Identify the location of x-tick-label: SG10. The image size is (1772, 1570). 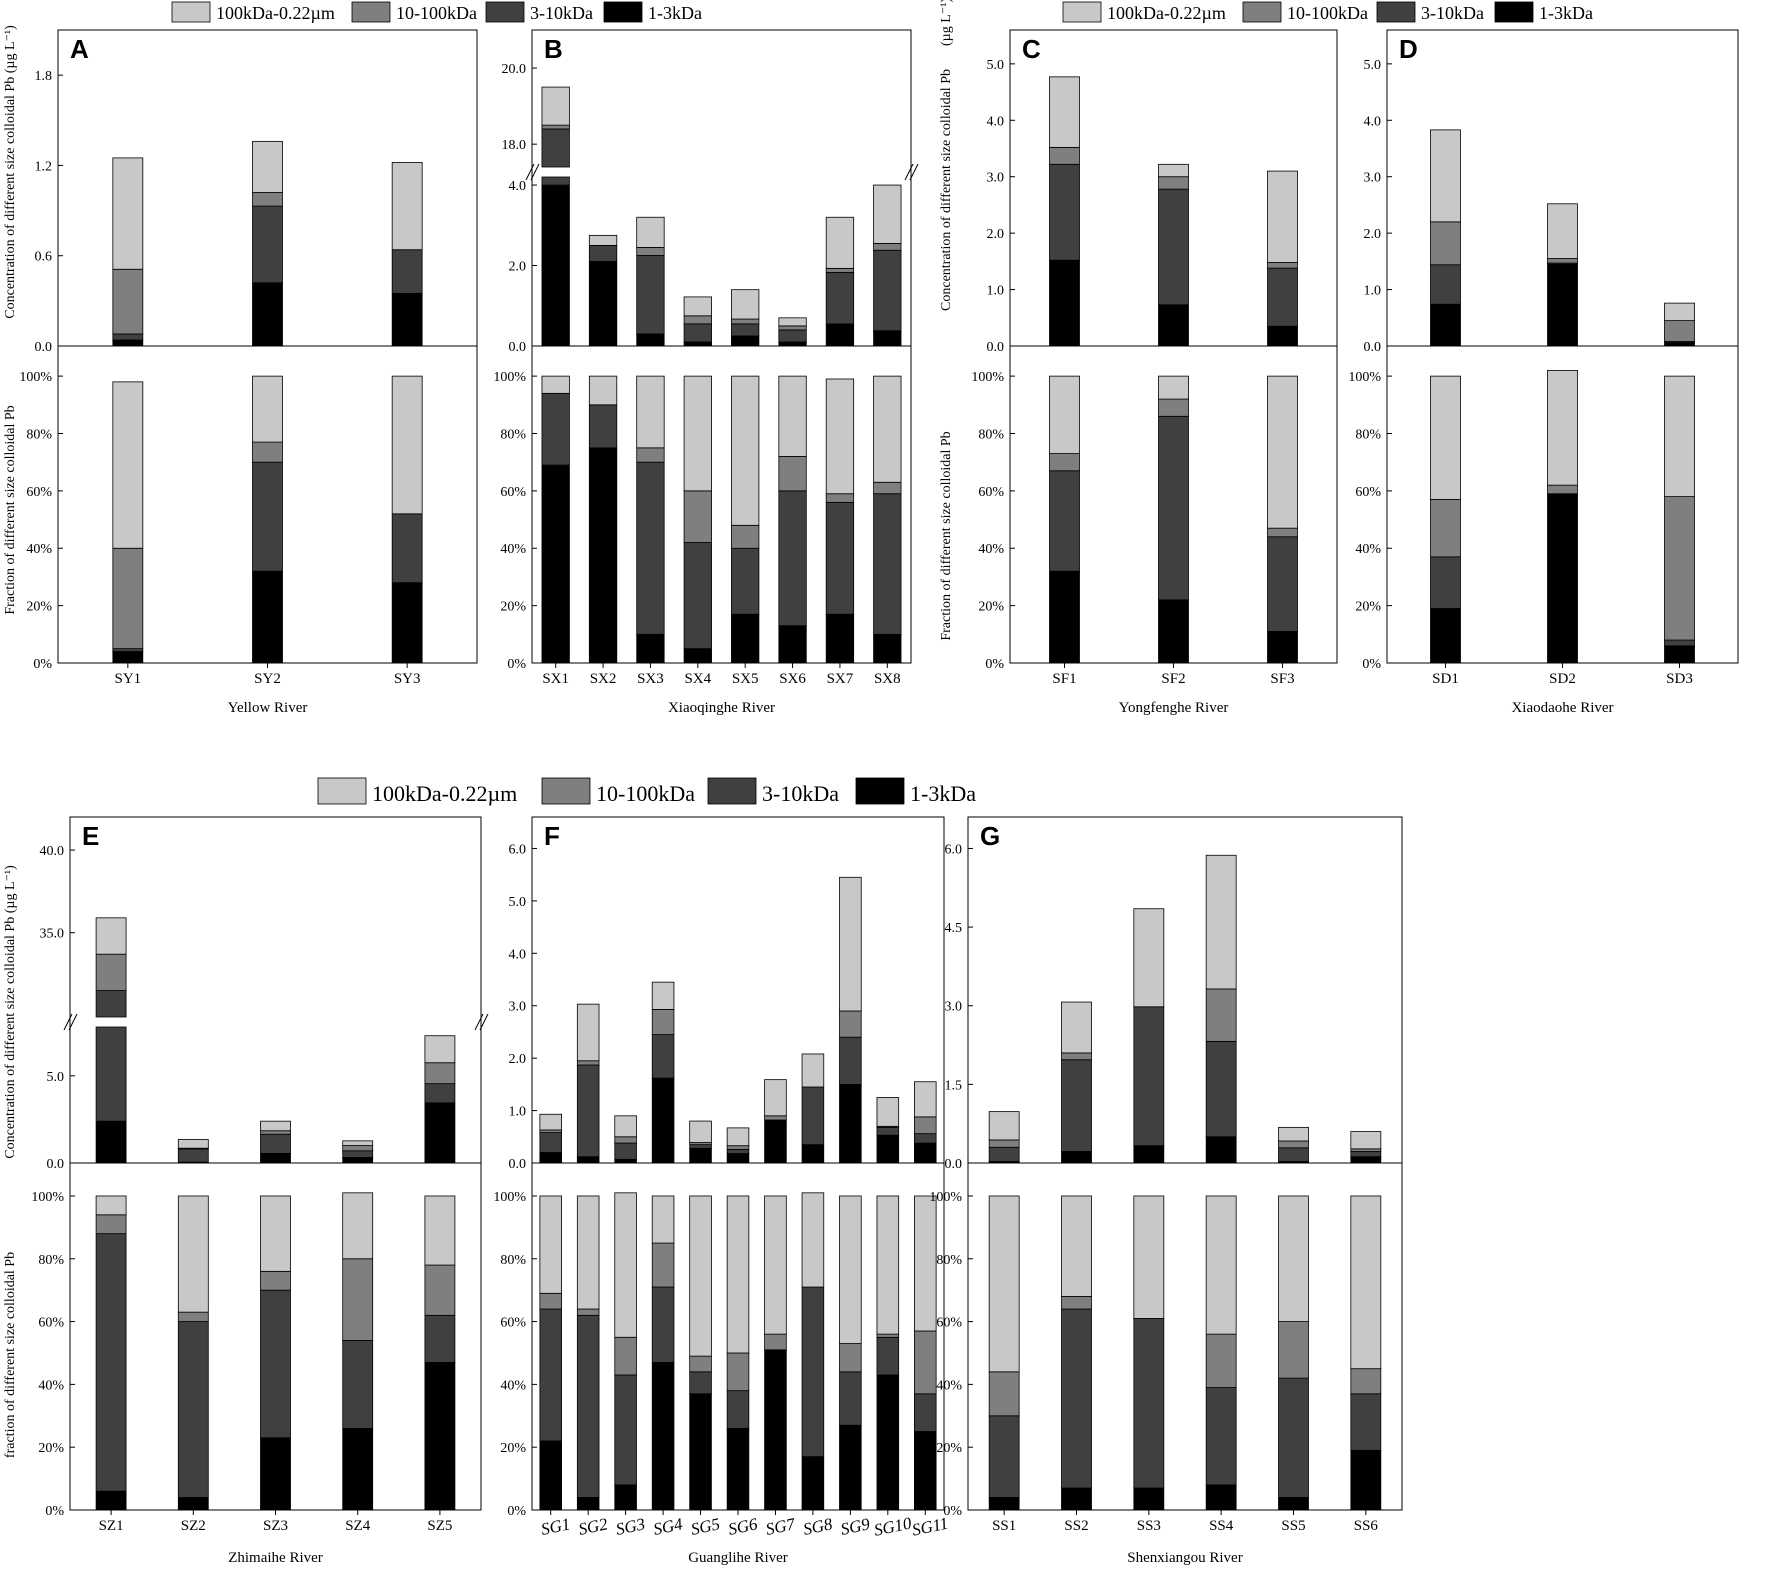
(892, 1526).